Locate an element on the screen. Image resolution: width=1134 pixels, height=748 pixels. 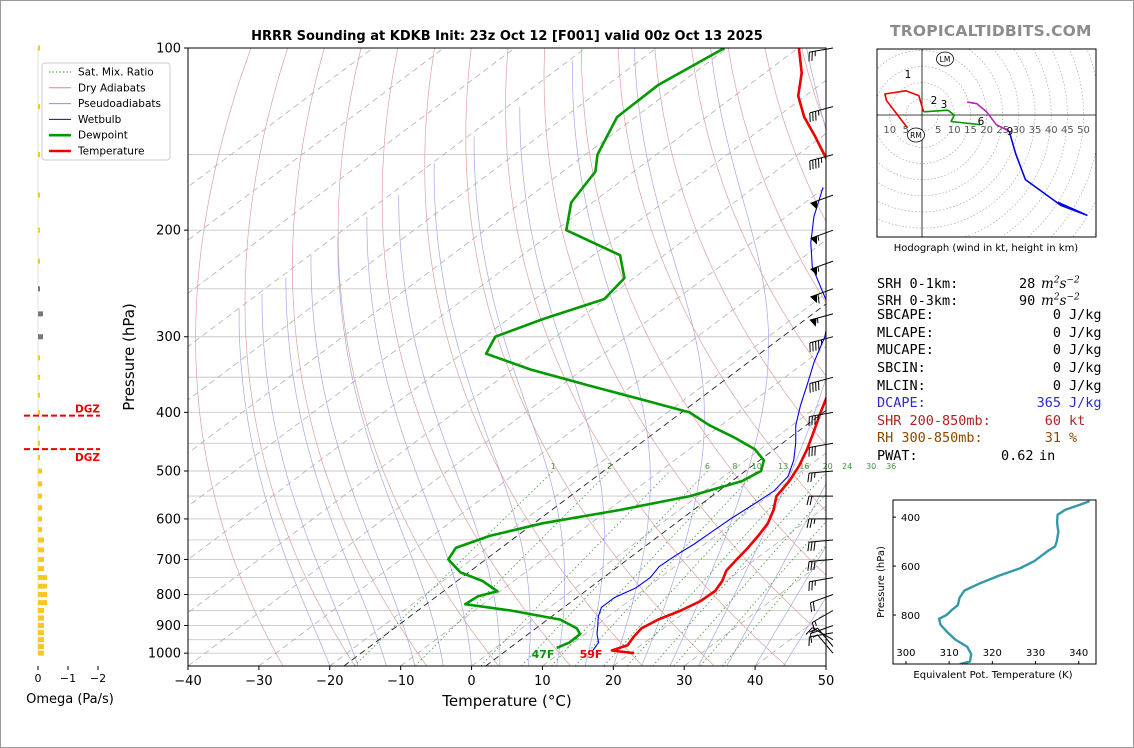
param-label: SHR 200-850mb: is located at coordinates (934, 420).